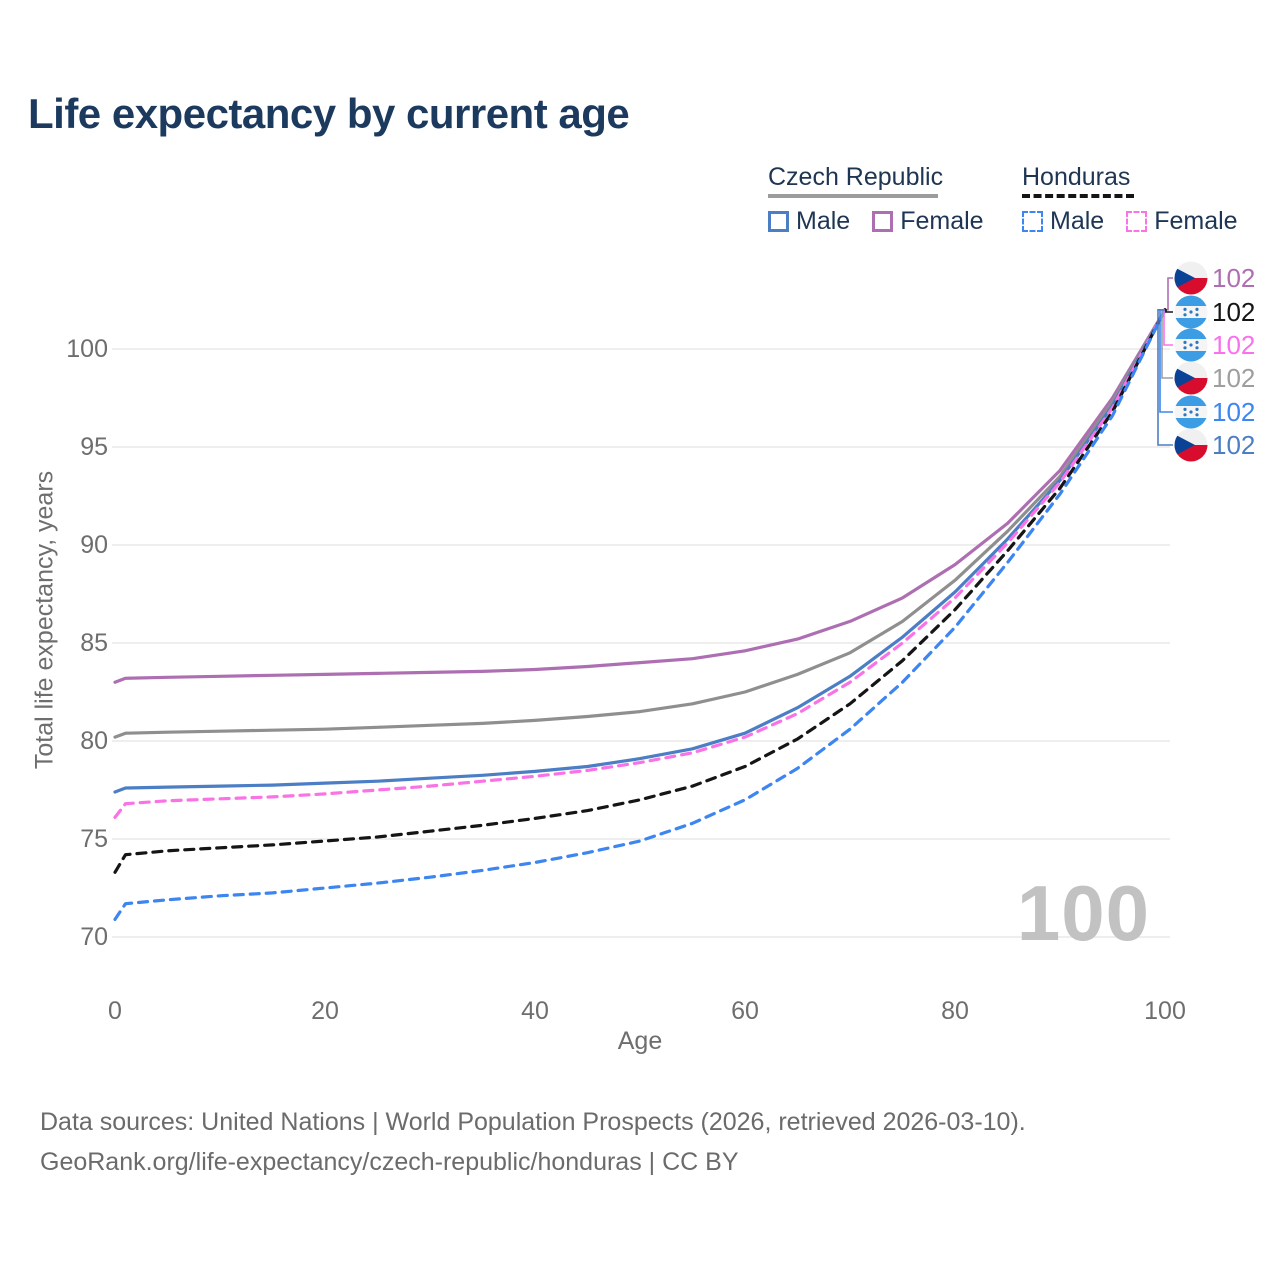 Image resolution: width=1280 pixels, height=1280 pixels. Describe the element at coordinates (94, 937) in the screenshot. I see `y-tick-70: 70` at that location.